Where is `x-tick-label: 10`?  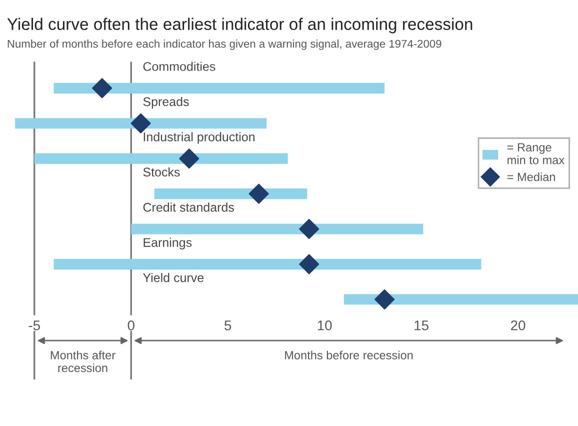 x-tick-label: 10 is located at coordinates (325, 325).